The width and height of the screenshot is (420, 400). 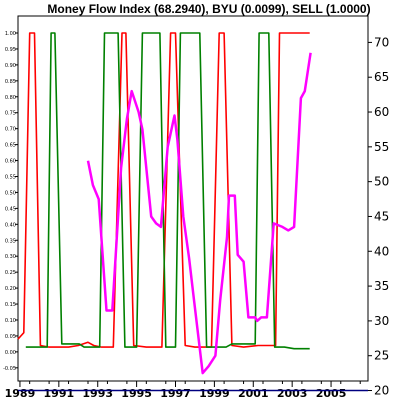 I want to click on right-axis-tick-label: 65, so click(x=381, y=77).